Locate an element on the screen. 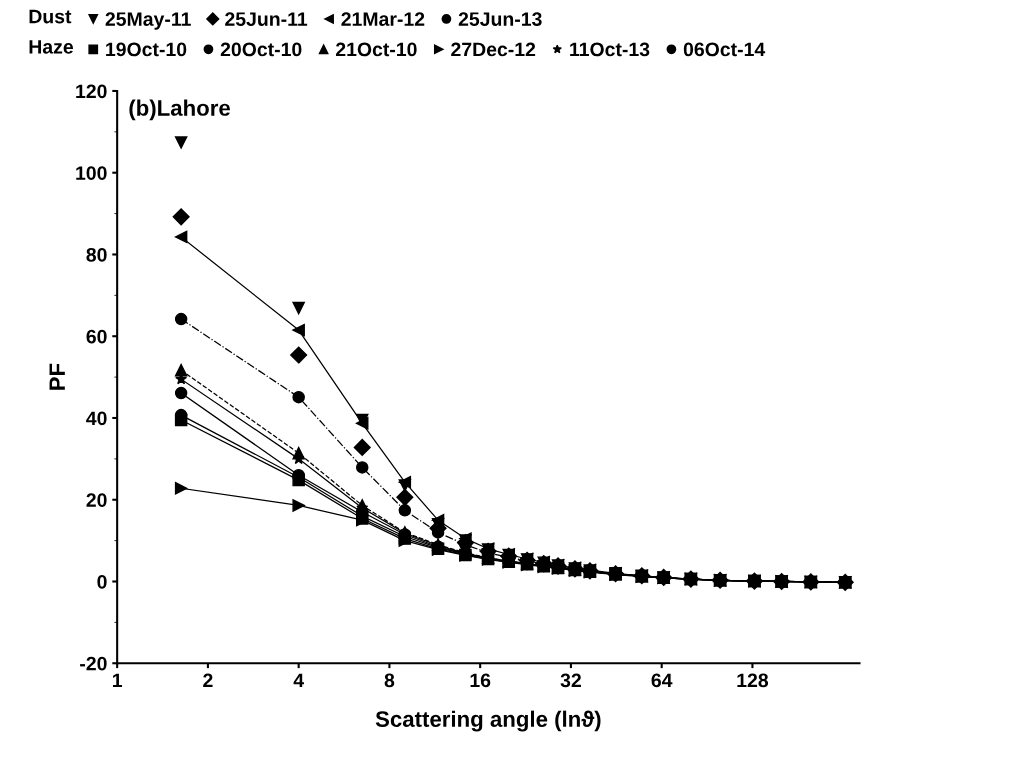 Image resolution: width=1010 pixels, height=758 pixels. y-tick-label: 60 is located at coordinates (96, 336).